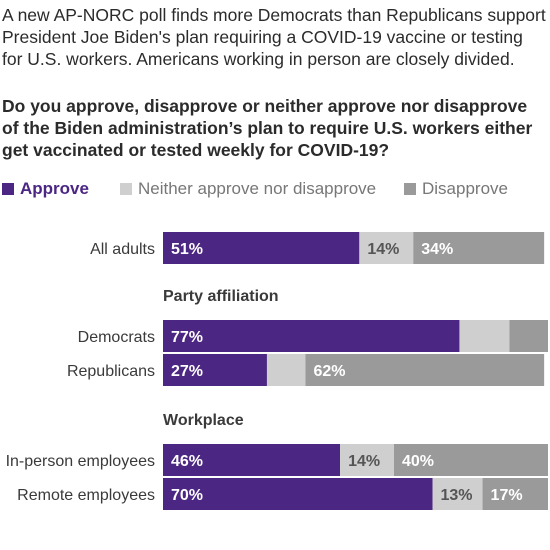 This screenshot has height=550, width=550. Describe the element at coordinates (187, 495) in the screenshot. I see `bar-value-label: 70%` at that location.